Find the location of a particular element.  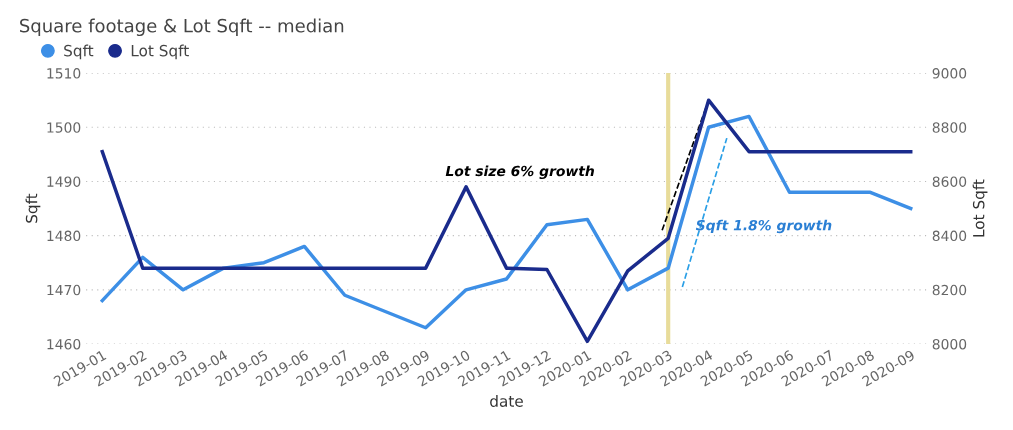

y2-tick-label: 9000 is located at coordinates (949, 73).